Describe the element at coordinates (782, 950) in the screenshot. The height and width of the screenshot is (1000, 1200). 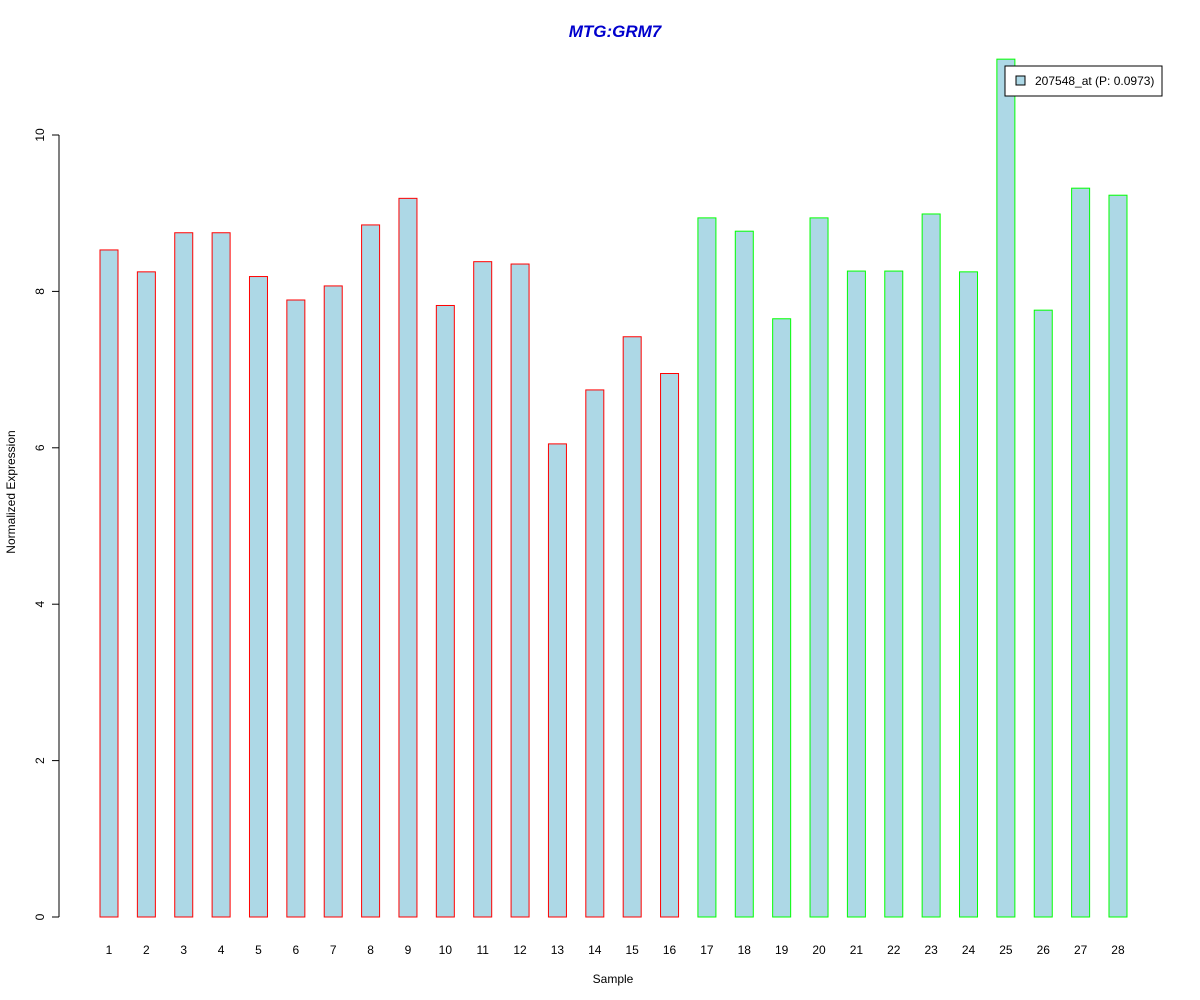
I see `x-axis-tick-label: 19` at that location.